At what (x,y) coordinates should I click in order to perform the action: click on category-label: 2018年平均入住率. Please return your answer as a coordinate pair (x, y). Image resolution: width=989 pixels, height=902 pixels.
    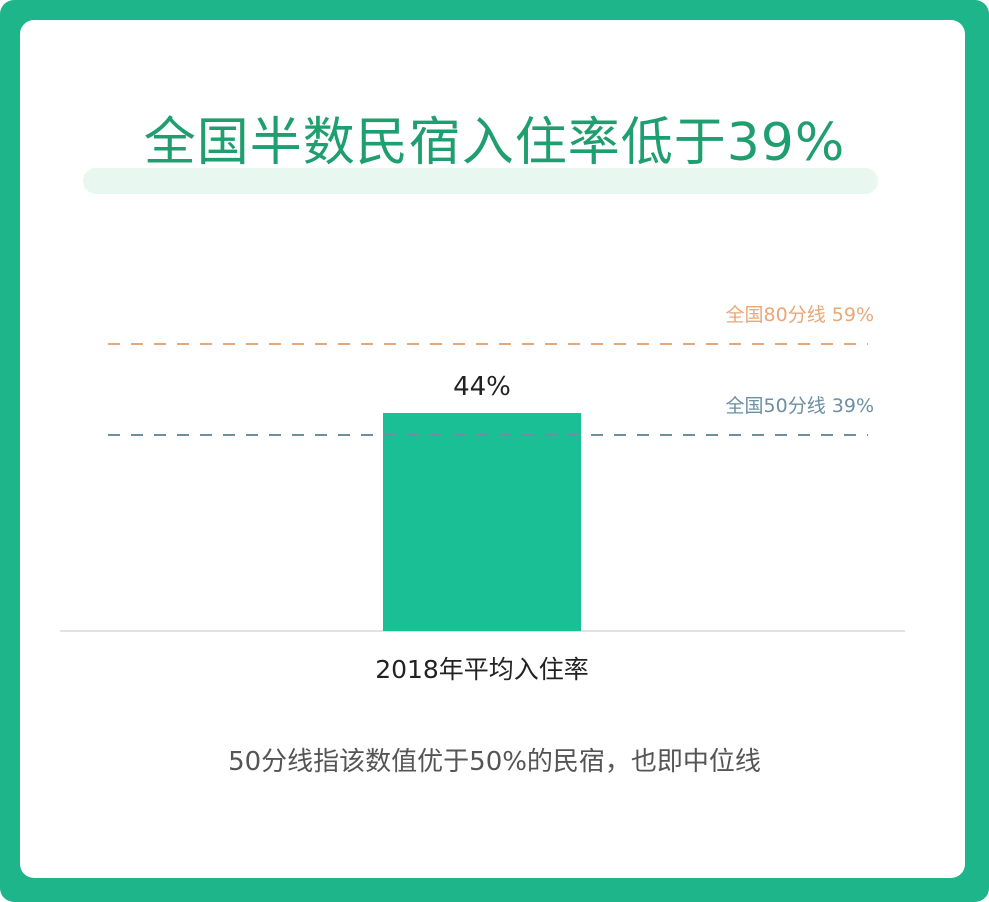
    Looking at the image, I should click on (482, 669).